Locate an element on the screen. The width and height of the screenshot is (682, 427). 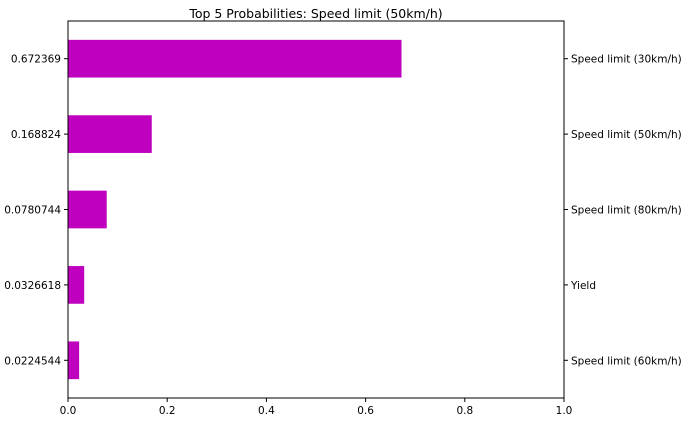
y-tick-label-right: Speed limit (30km/h) is located at coordinates (626, 60).